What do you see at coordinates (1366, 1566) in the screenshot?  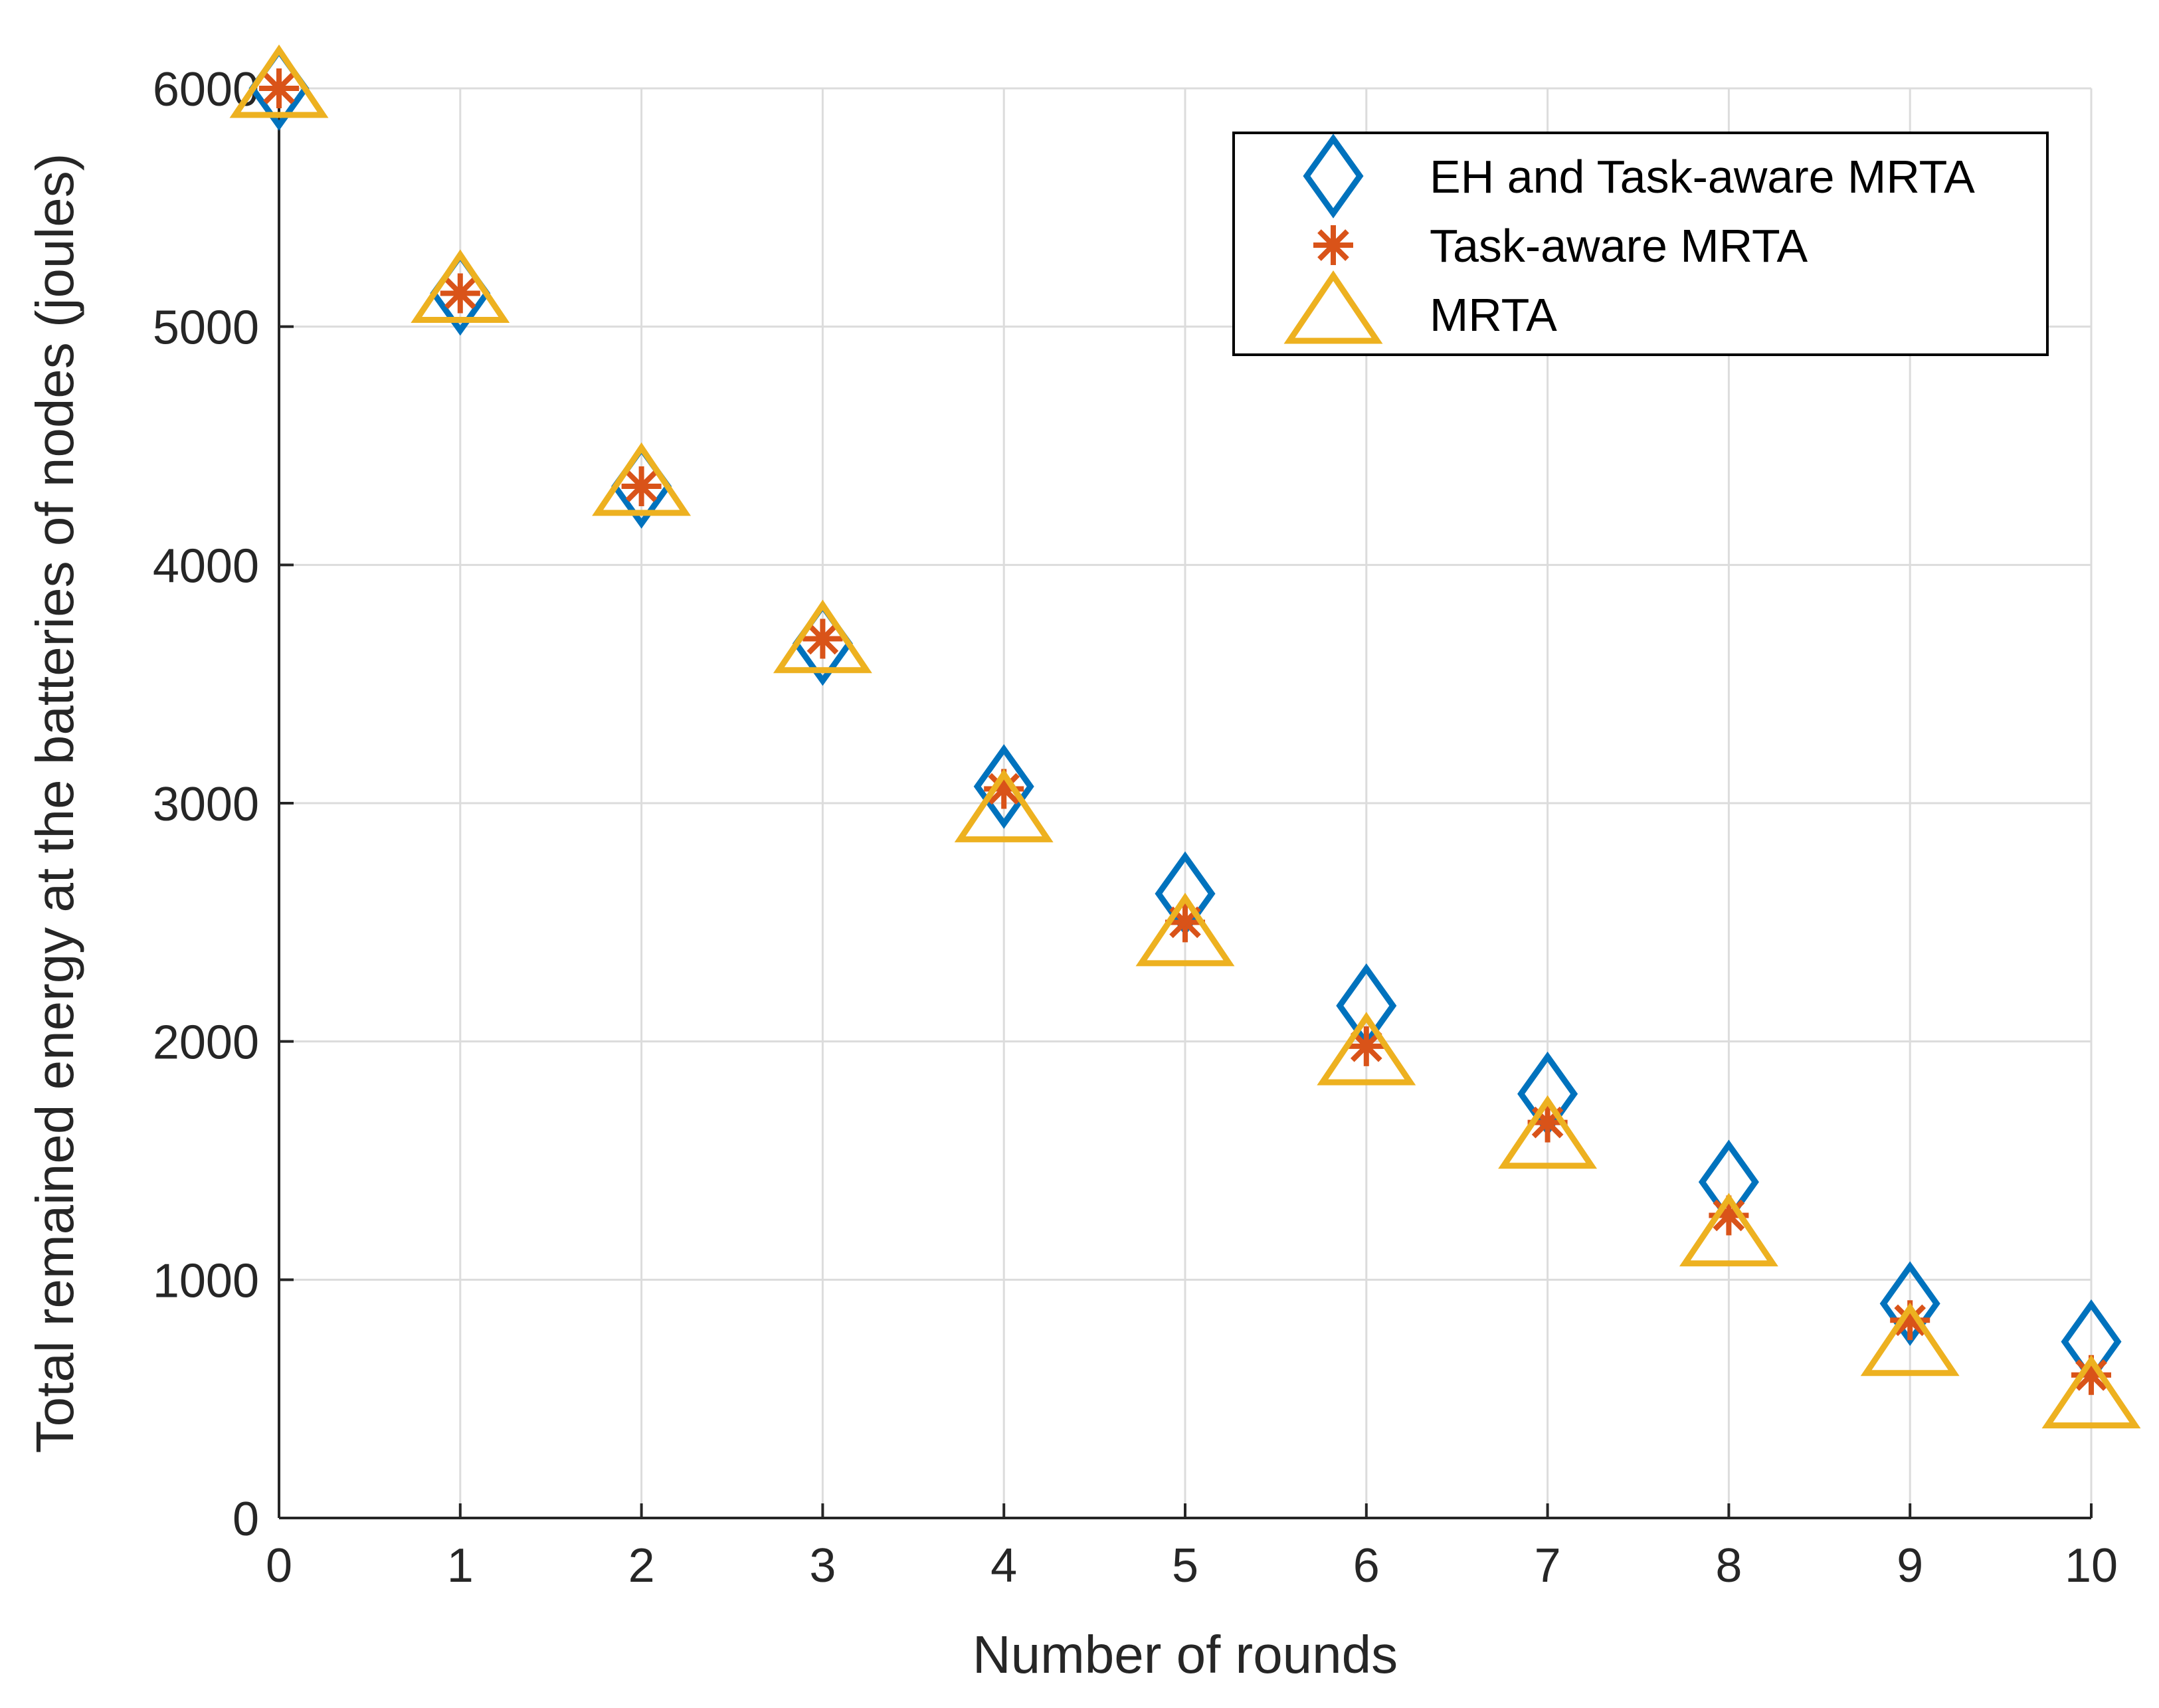 I see `x-tick-label: 6` at bounding box center [1366, 1566].